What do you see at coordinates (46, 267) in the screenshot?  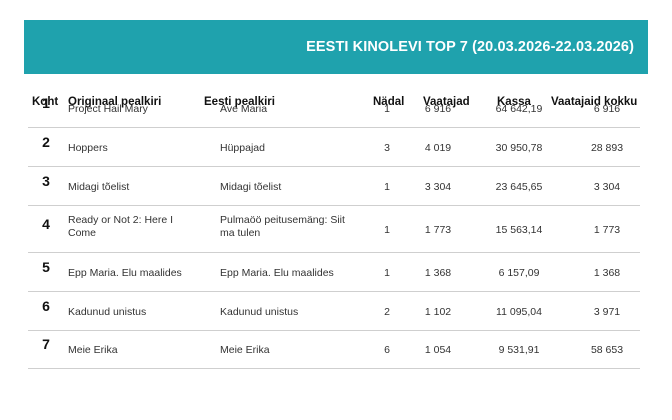 I see `rank-cell: 5` at bounding box center [46, 267].